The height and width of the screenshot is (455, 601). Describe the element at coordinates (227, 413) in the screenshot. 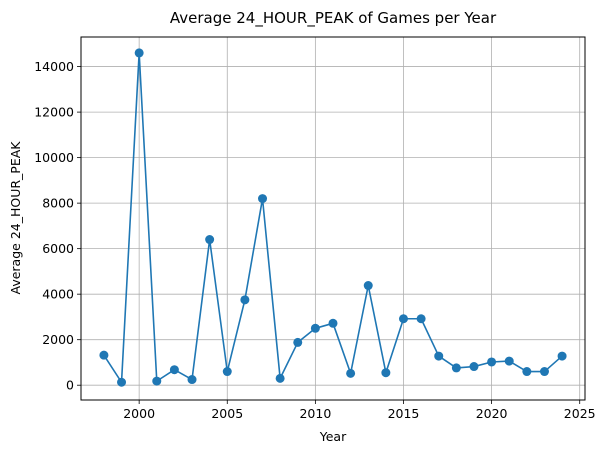

I see `x-tick-label: 2005` at that location.